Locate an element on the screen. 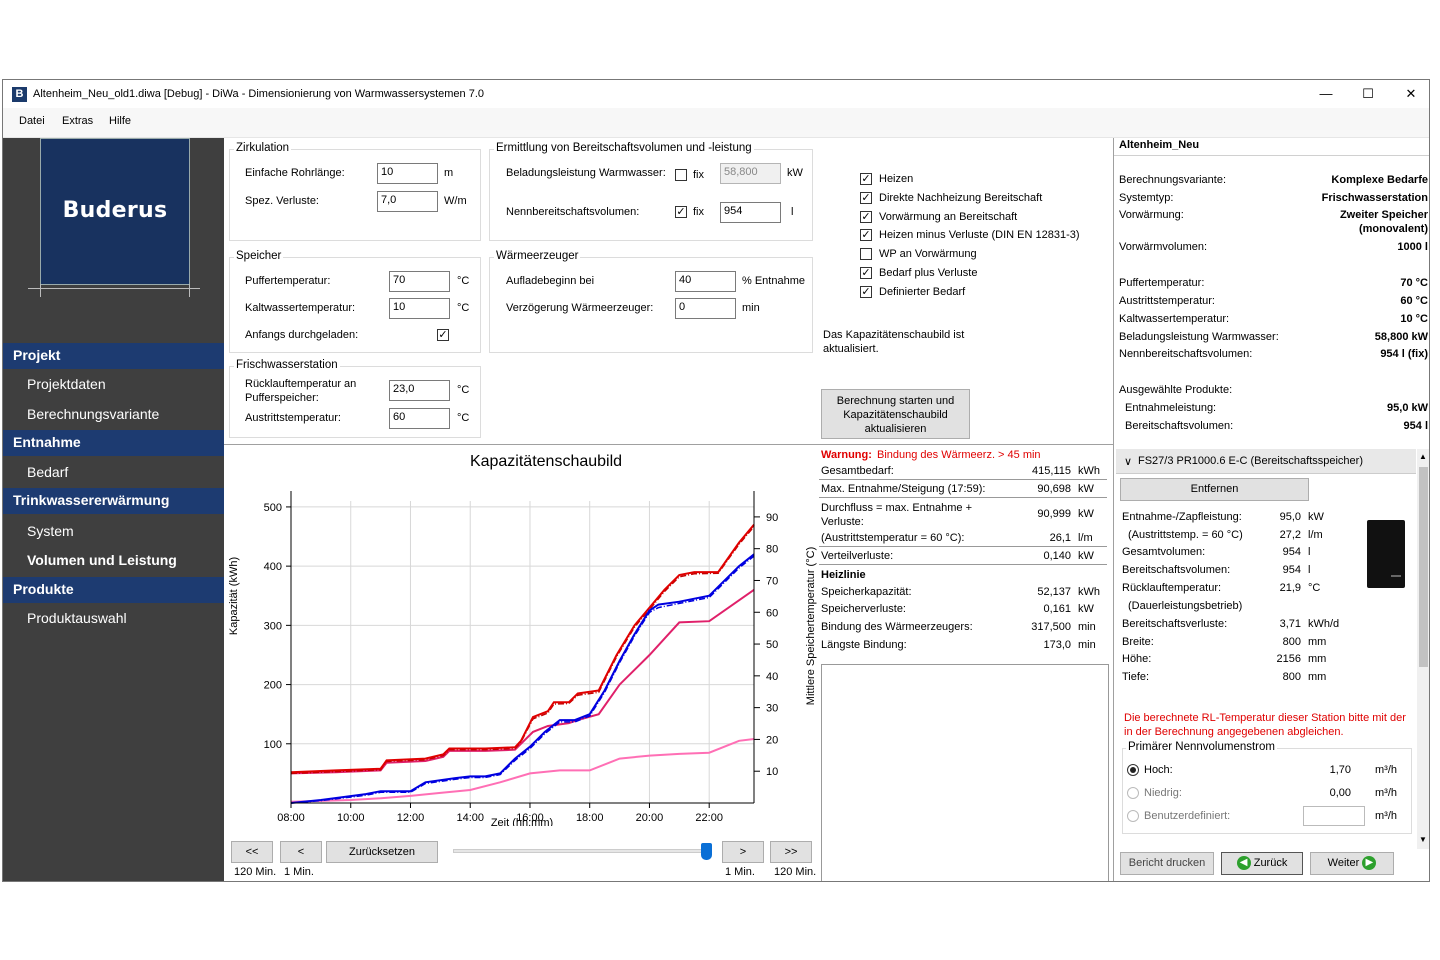 The image size is (1440, 960). chart-x-tick-label: 20:00 is located at coordinates (650, 818).